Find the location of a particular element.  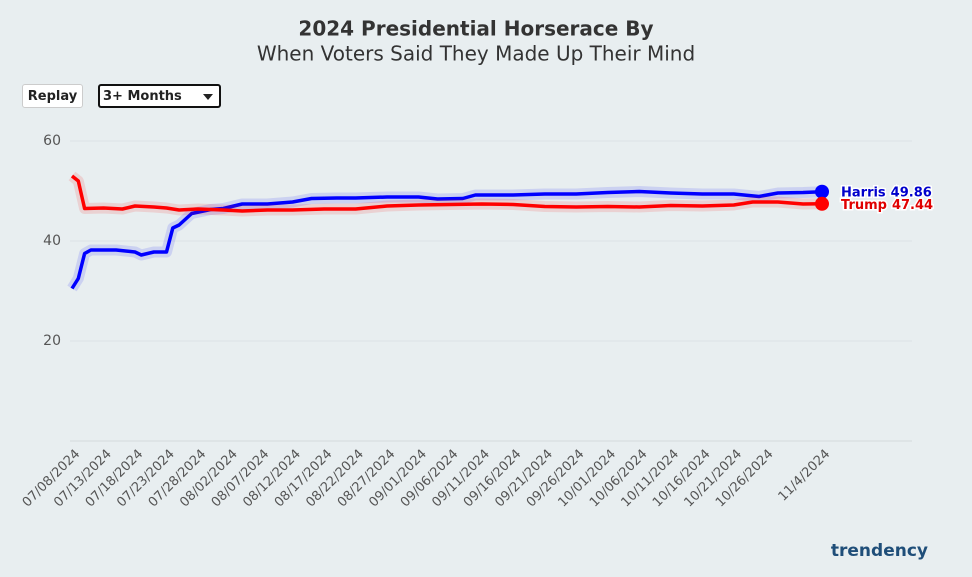

range-select-value: 3+ Months is located at coordinates (142, 96).